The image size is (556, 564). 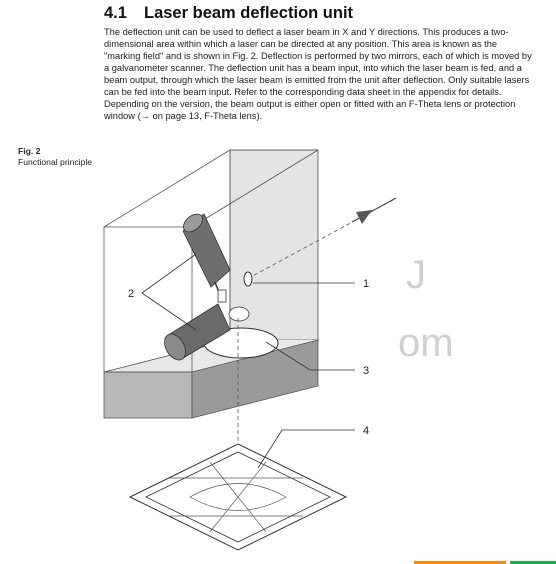 What do you see at coordinates (115, 13) in the screenshot?
I see `section-number: 4.1` at bounding box center [115, 13].